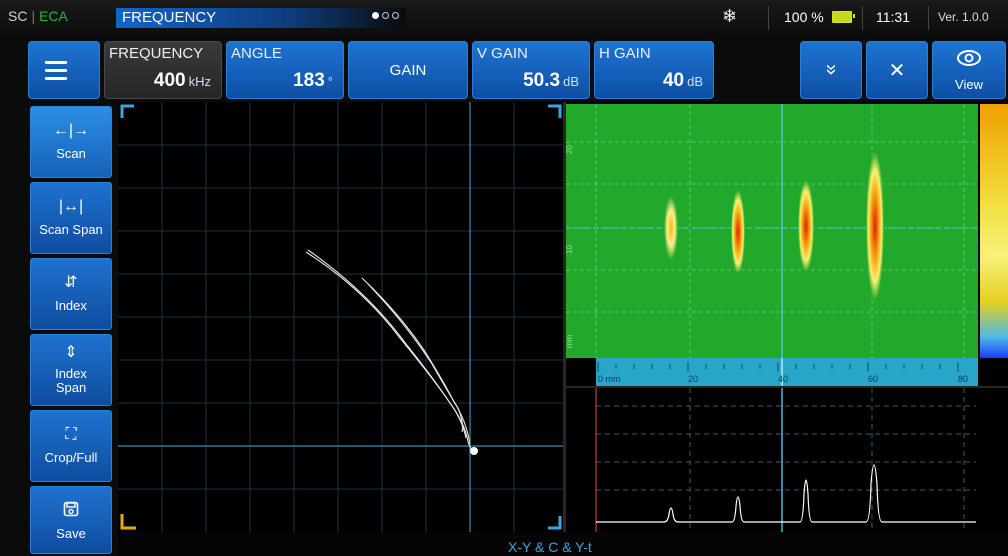  What do you see at coordinates (843, 17) in the screenshot?
I see `battery-icon` at bounding box center [843, 17].